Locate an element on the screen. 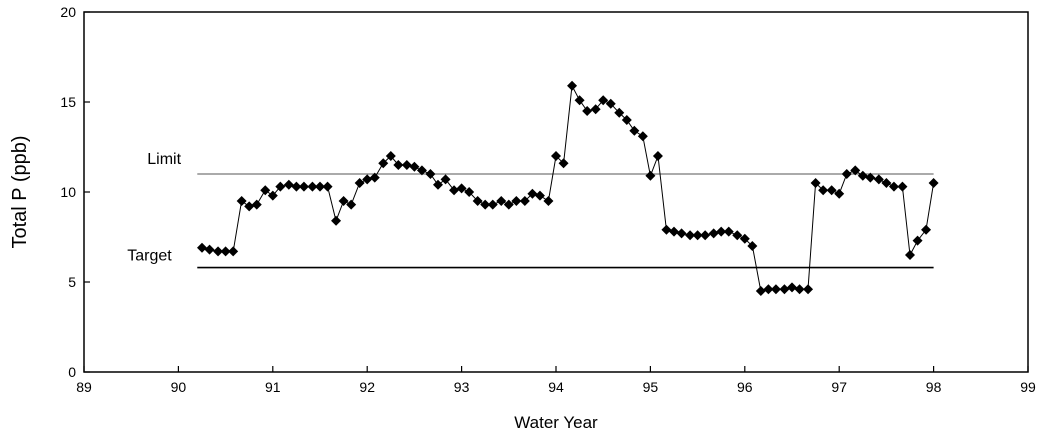  x-tick-label: 89 is located at coordinates (84, 387).